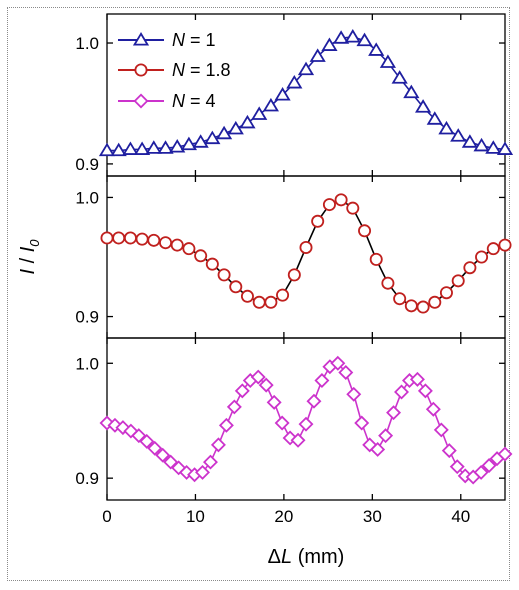 The height and width of the screenshot is (590, 519). I want to click on legend-label: N = 1.8, so click(201, 70).